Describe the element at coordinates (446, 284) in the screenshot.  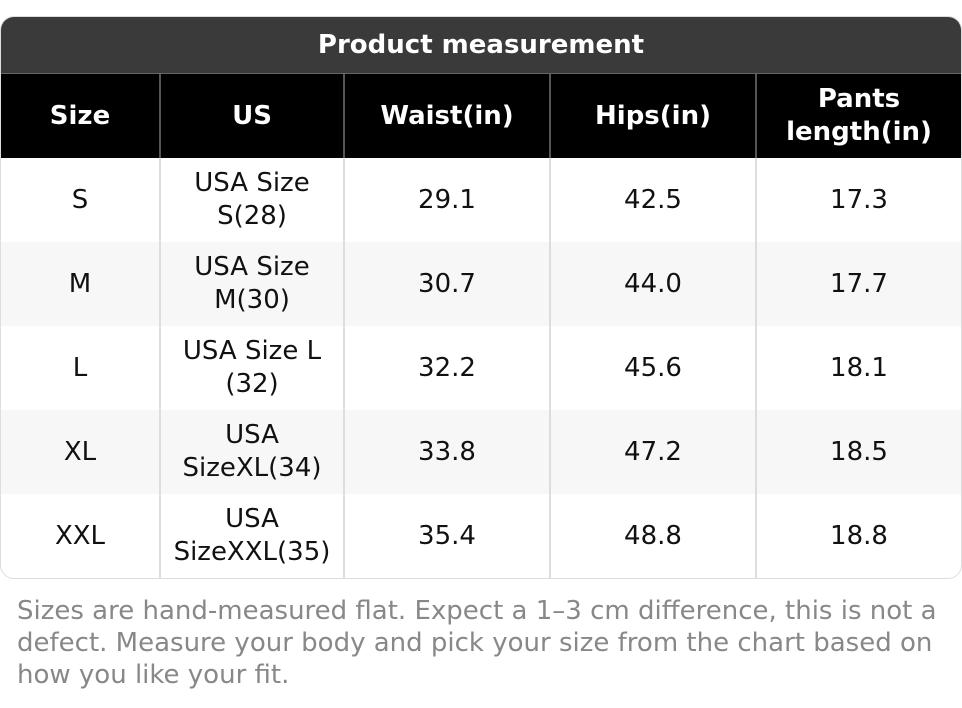
I see `table-cell: 30.7` at that location.